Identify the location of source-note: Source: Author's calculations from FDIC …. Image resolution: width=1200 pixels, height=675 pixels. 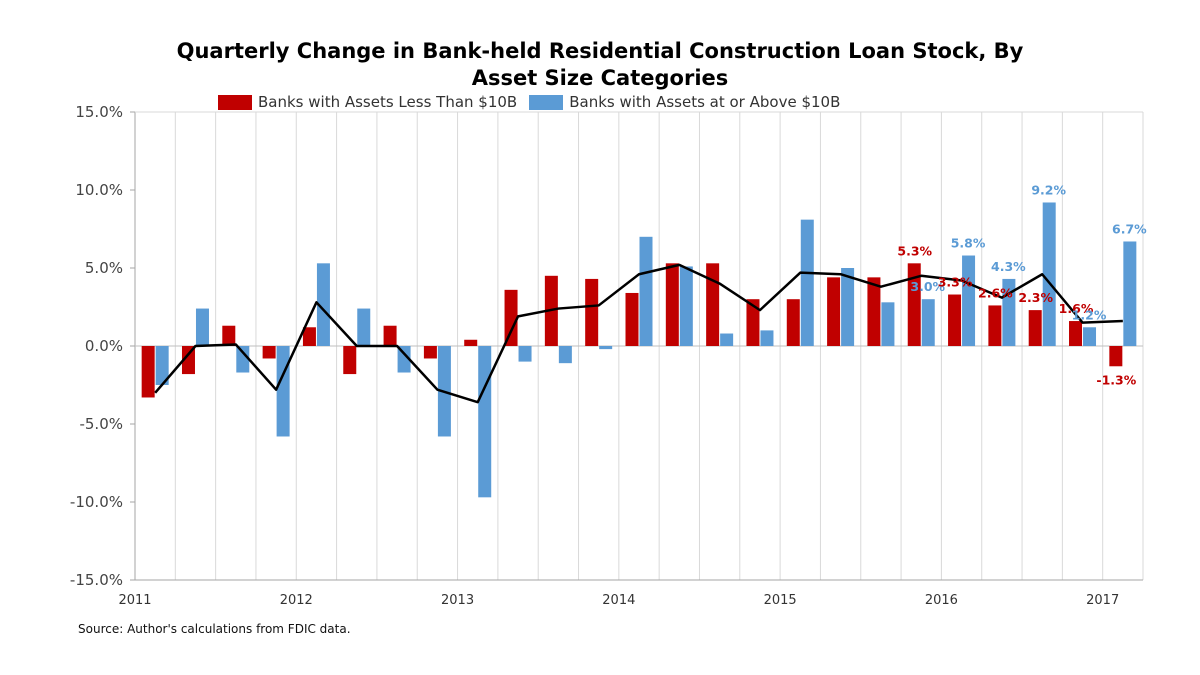
(214, 629).